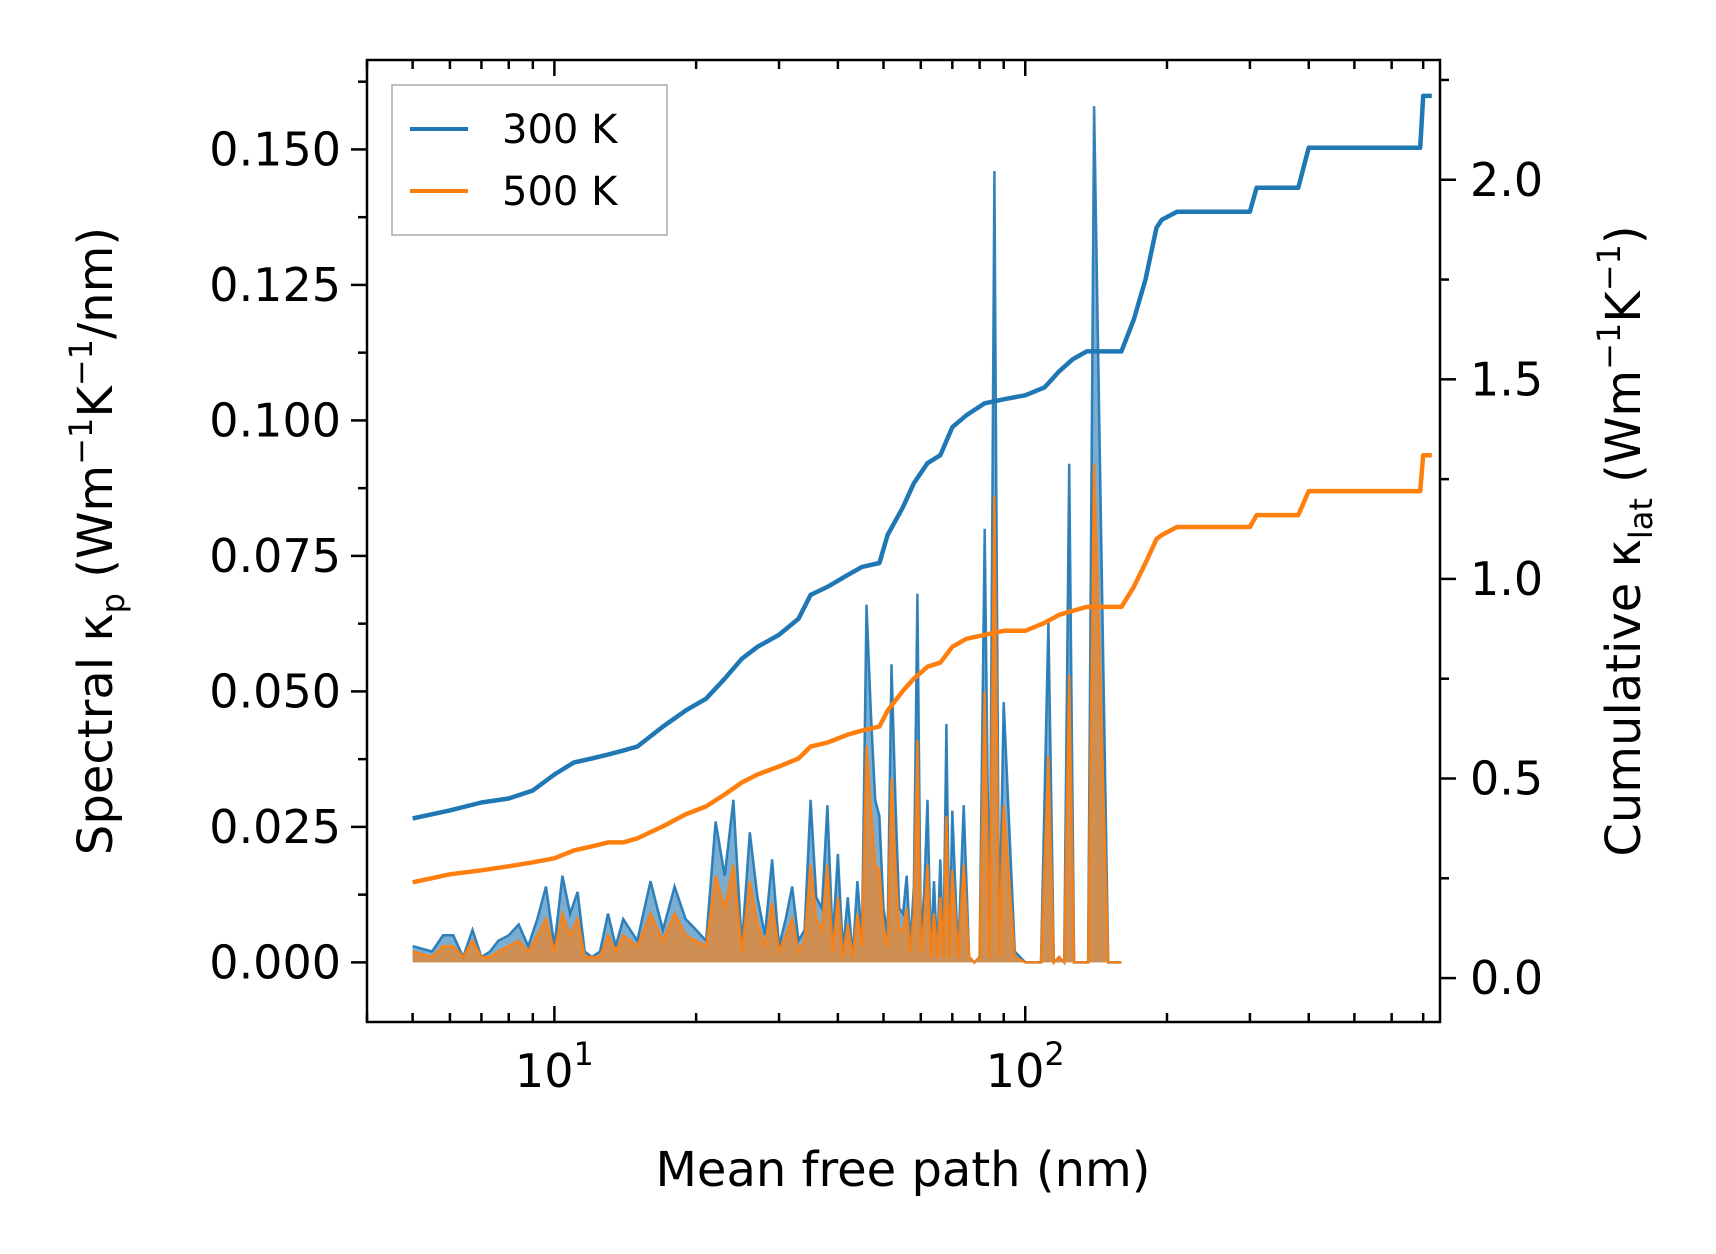 This screenshot has width=1716, height=1254. Describe the element at coordinates (275, 691) in the screenshot. I see `y-left-tick-label-2: 0.050` at that location.